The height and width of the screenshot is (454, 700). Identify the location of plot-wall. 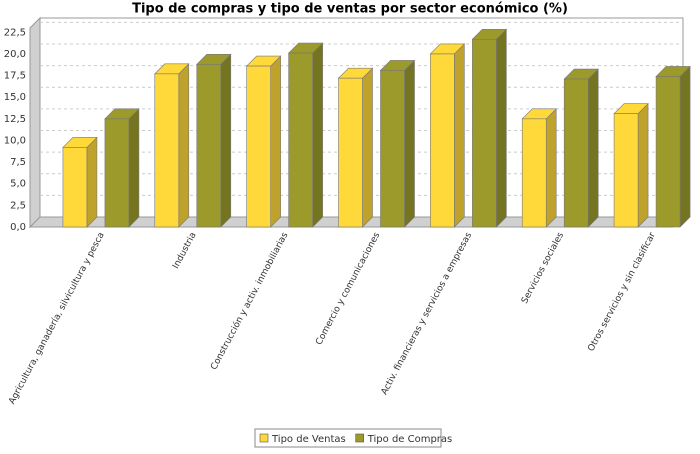
(35, 122).